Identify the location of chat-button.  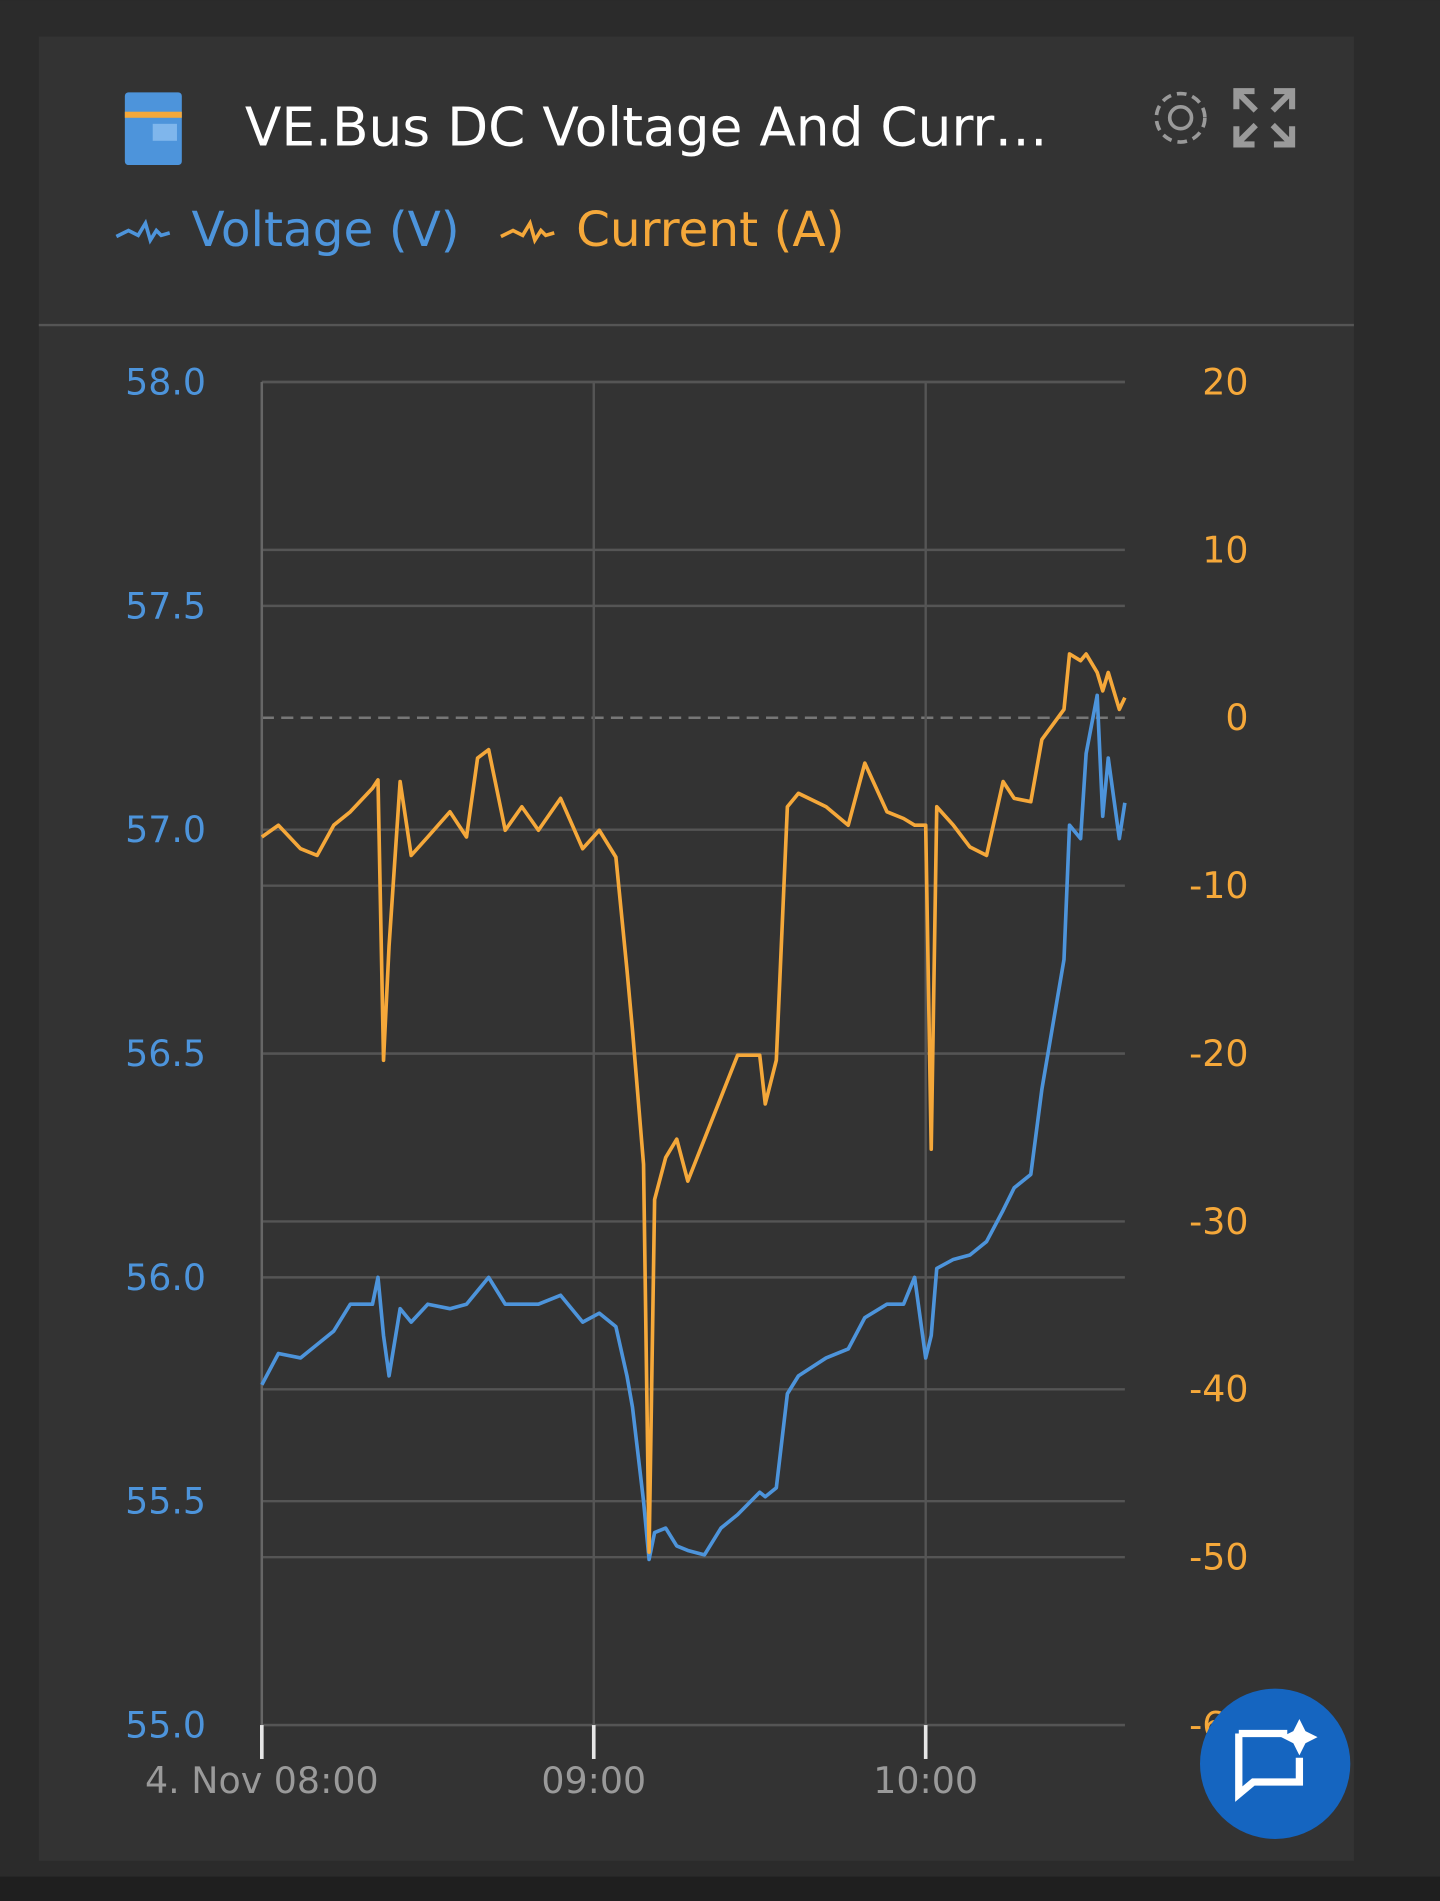
(1275, 1763).